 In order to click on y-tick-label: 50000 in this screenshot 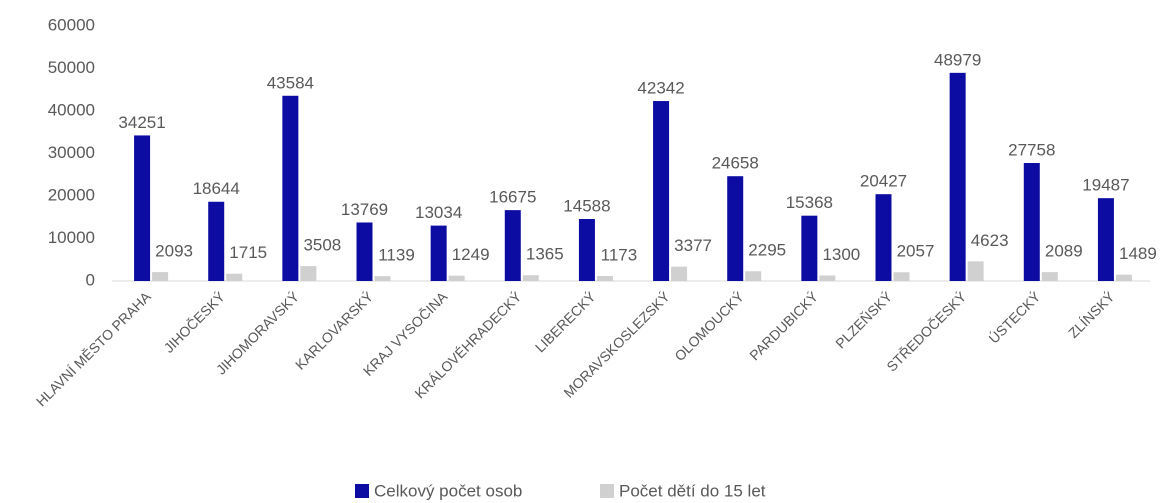, I will do `click(71, 67)`.